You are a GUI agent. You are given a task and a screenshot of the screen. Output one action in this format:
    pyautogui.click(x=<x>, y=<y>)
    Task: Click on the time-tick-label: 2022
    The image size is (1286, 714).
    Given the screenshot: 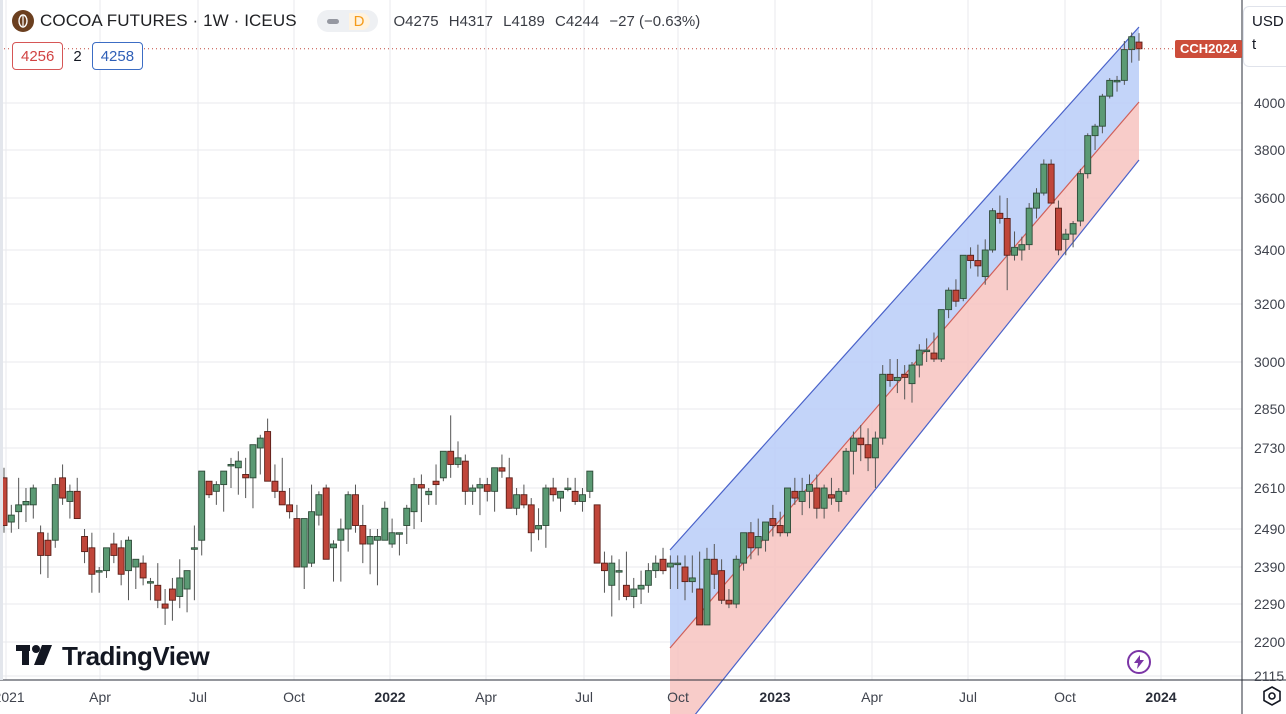 What is the action you would take?
    pyautogui.click(x=390, y=697)
    